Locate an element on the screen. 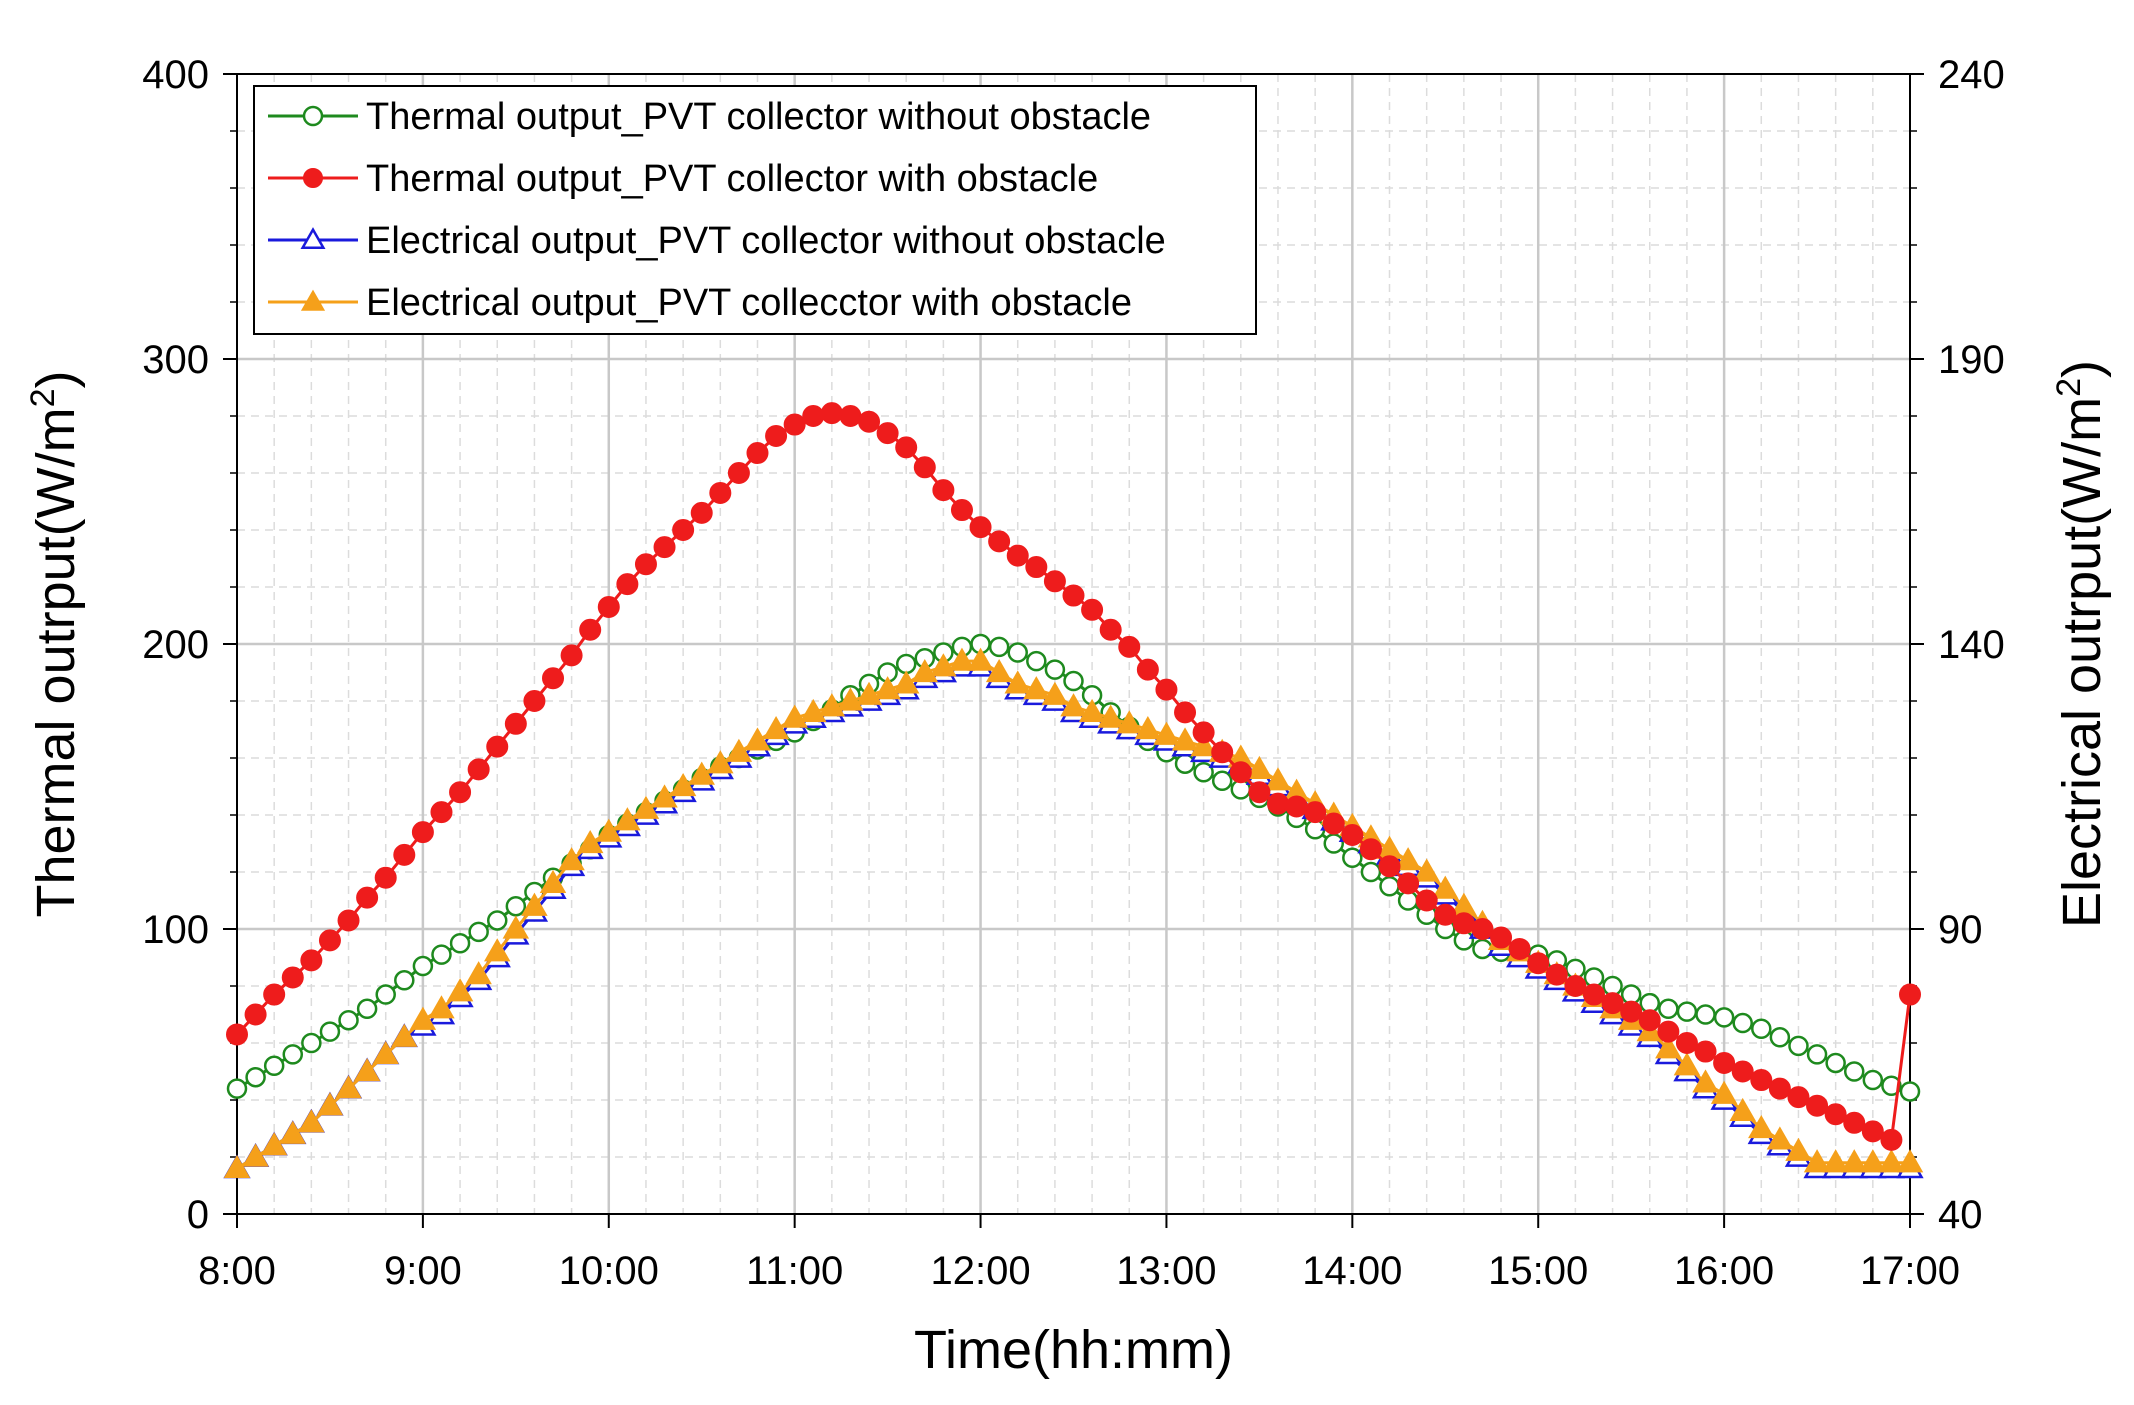  y-axis-title-close: ) is located at coordinates (56, 379).